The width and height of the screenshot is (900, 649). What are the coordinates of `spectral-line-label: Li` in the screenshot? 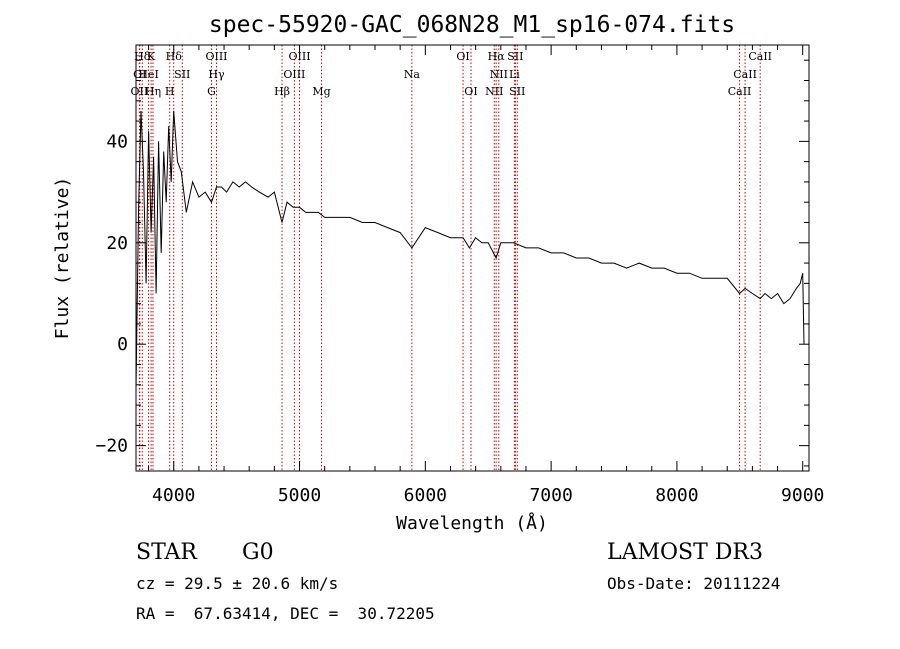 It's located at (514, 74).